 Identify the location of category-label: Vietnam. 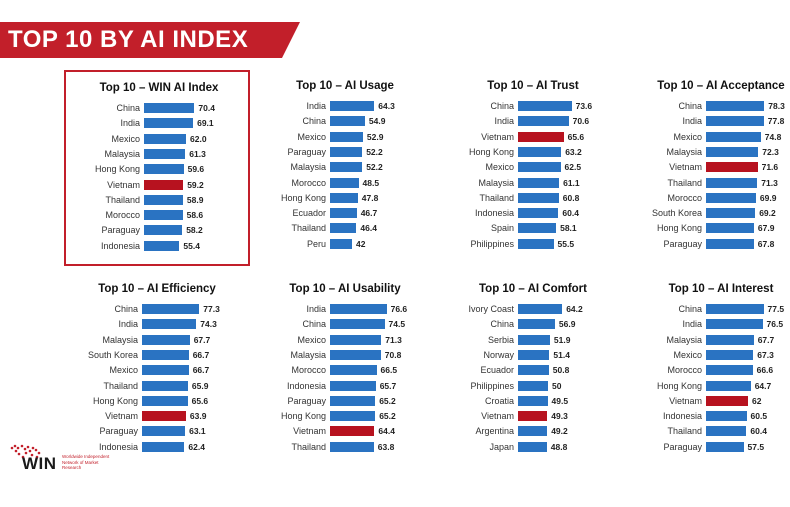
(685, 400).